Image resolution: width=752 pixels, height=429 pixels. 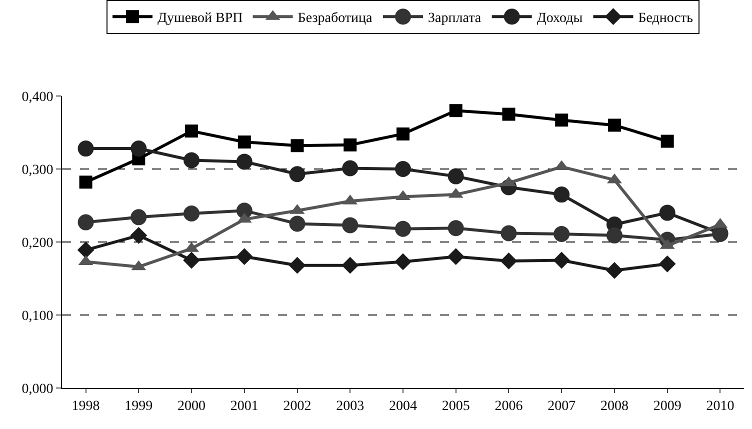 What do you see at coordinates (38, 170) in the screenshot?
I see `y-tick-label: 0,300` at bounding box center [38, 170].